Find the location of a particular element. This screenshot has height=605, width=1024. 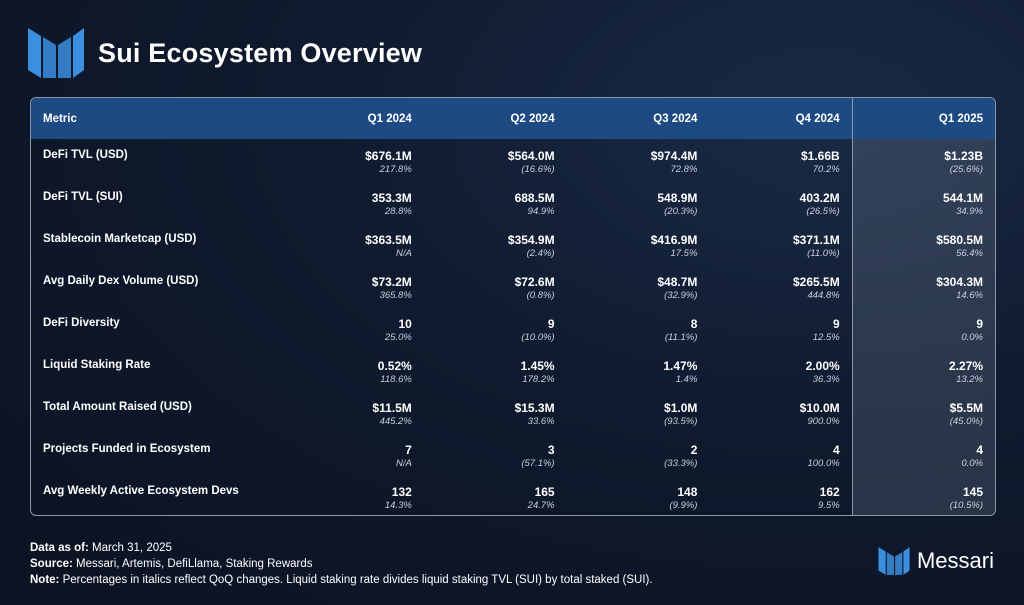

cell-qoq-change: (33.3%) is located at coordinates (681, 463).